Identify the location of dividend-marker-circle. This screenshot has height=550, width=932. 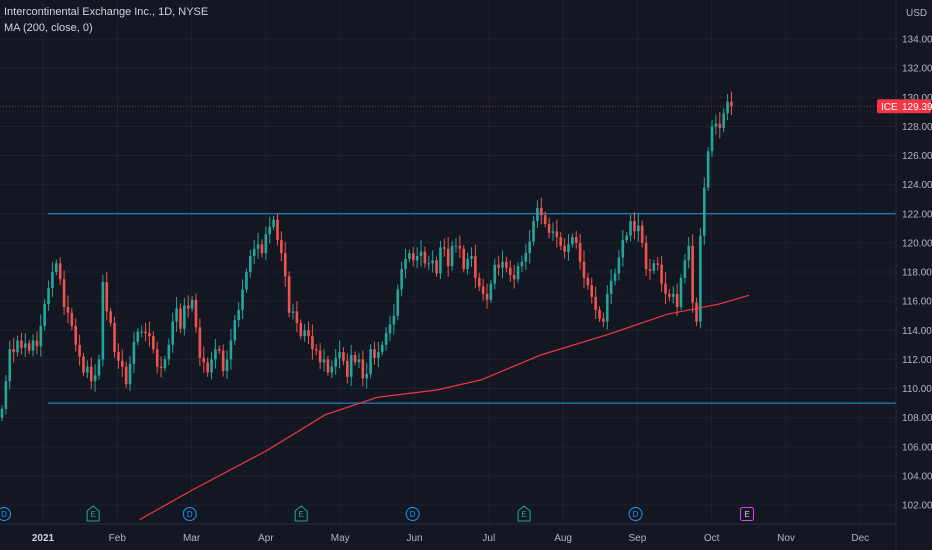
(412, 514).